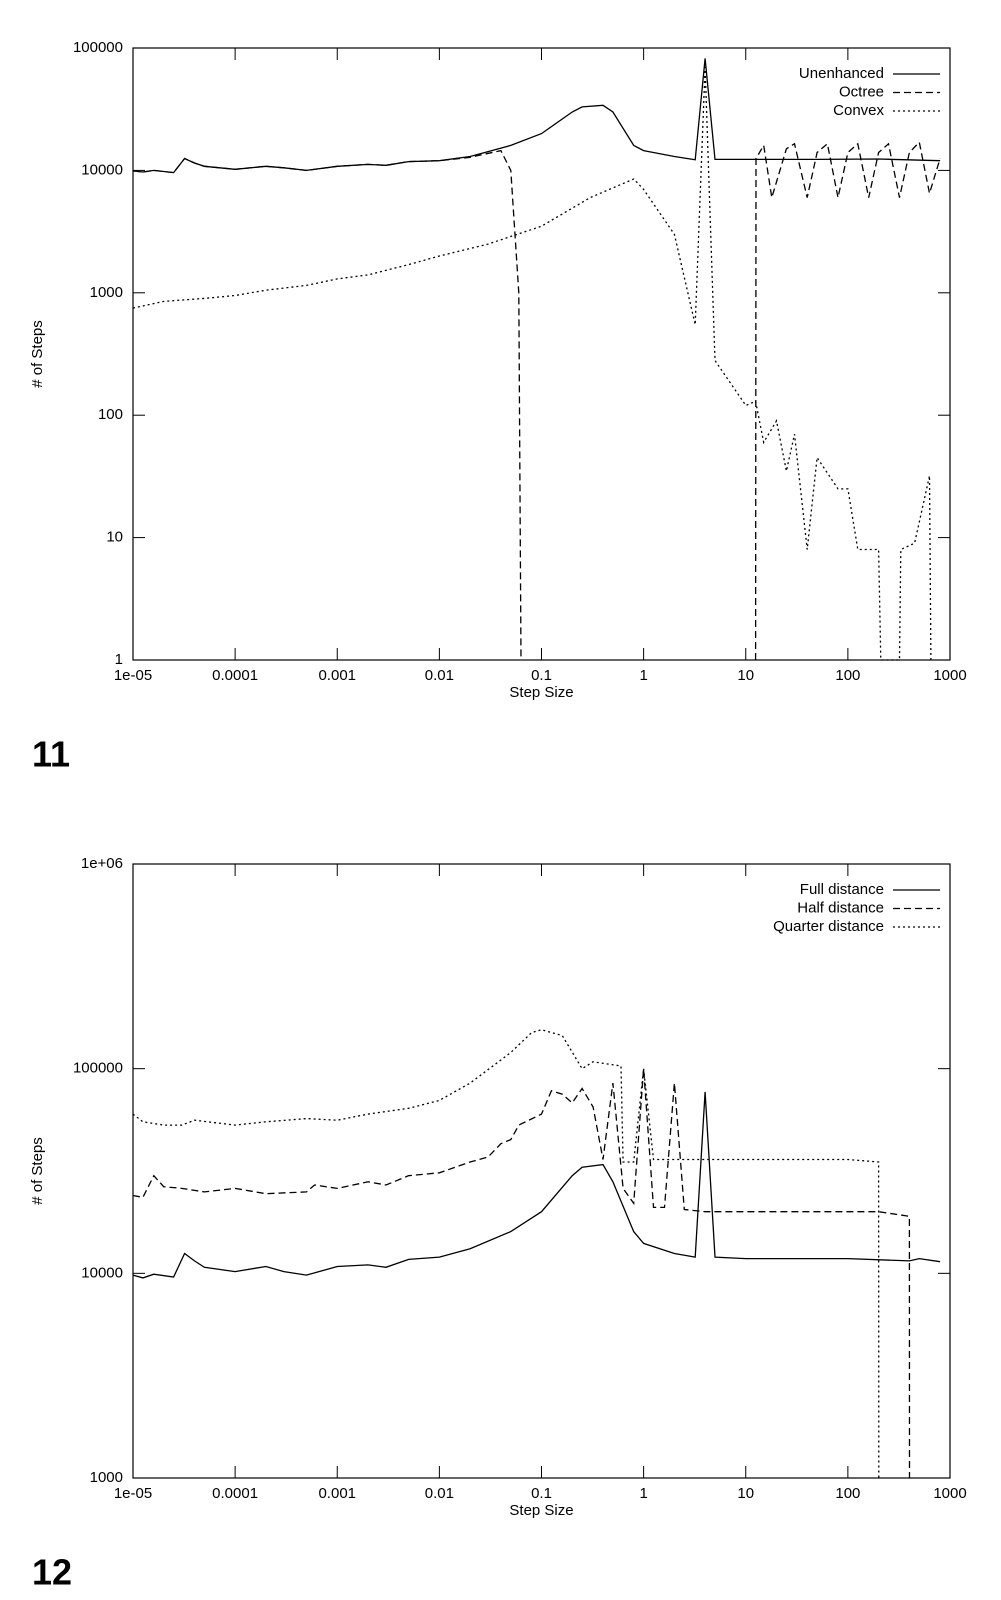 The height and width of the screenshot is (1600, 1001). Describe the element at coordinates (858, 110) in the screenshot. I see `legend-label: Convex` at that location.